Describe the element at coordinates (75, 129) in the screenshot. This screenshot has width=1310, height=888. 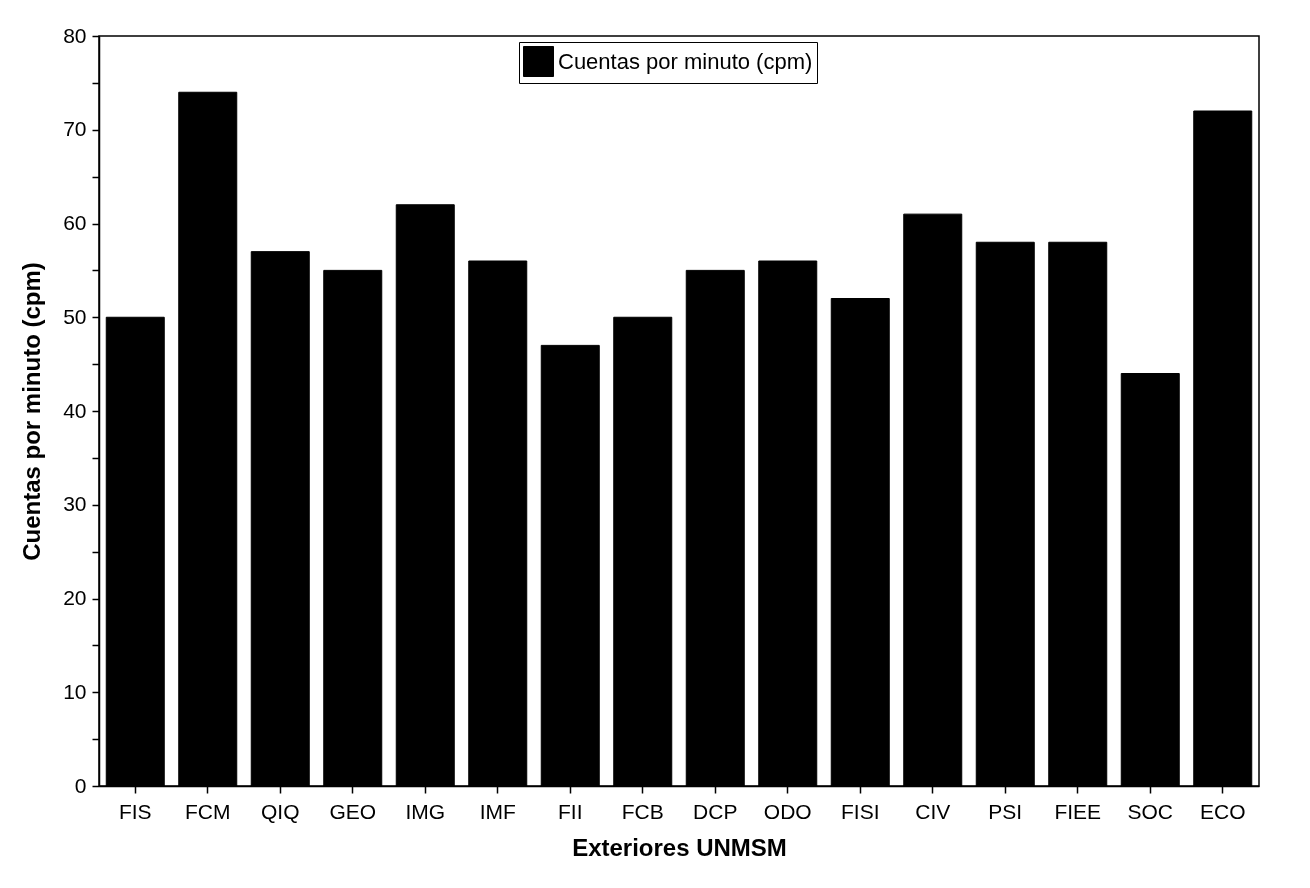
I see `y-tick-label: 70` at that location.